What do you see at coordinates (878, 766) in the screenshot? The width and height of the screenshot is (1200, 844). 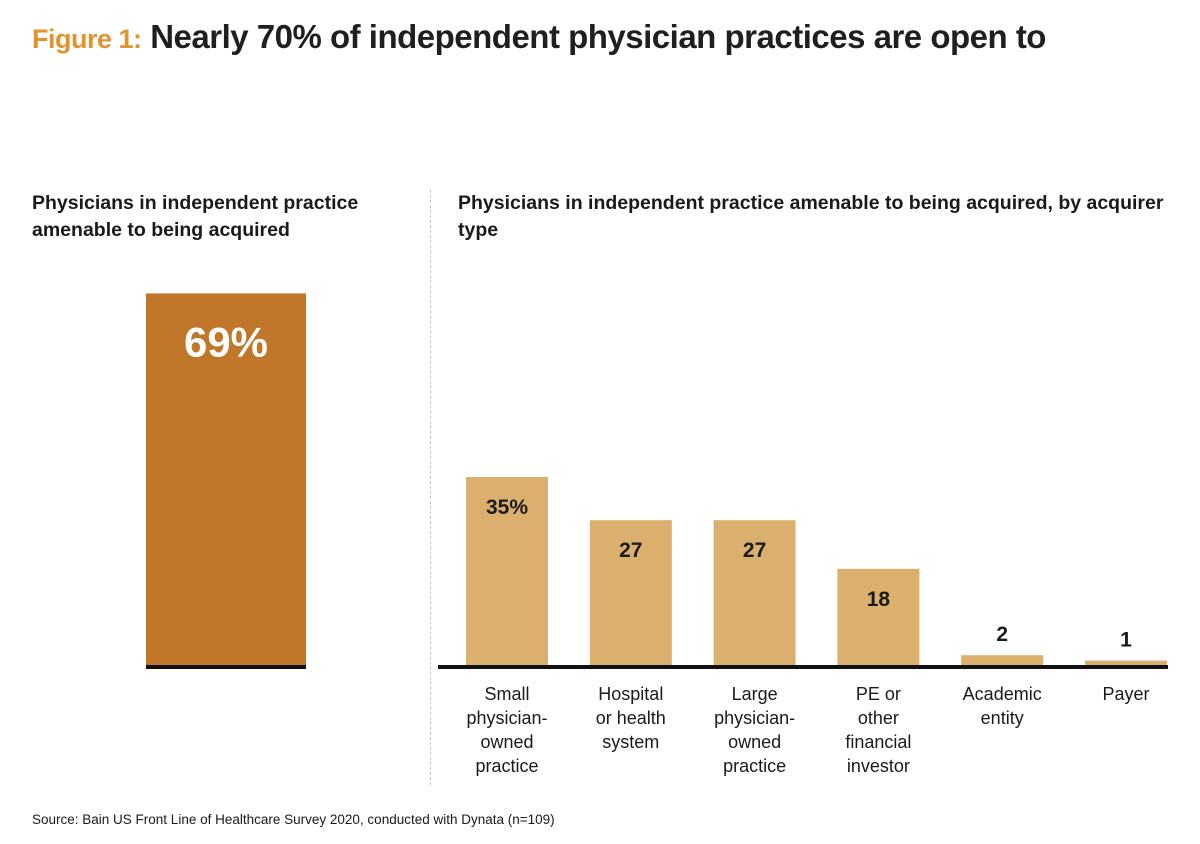 I see `acquirer-category-label: investor` at bounding box center [878, 766].